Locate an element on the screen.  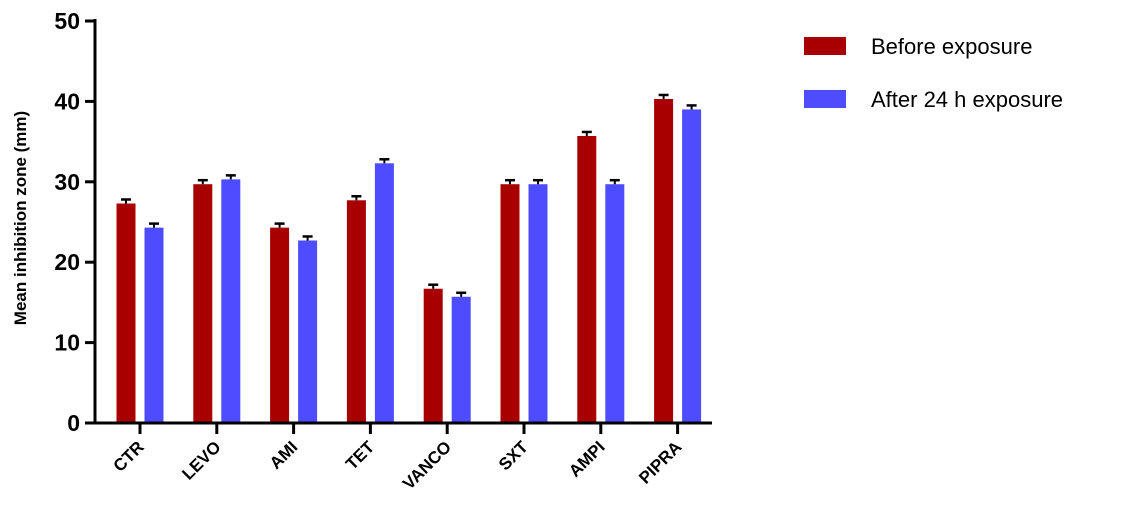
y-tick-label: 30 is located at coordinates (67, 182).